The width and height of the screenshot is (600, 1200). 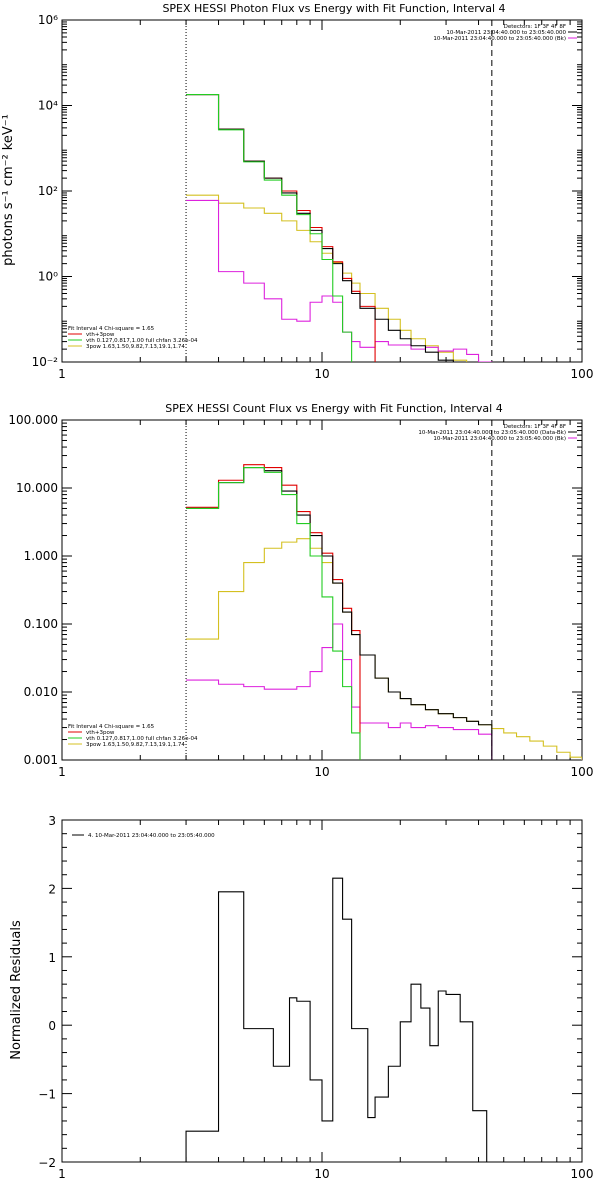 I want to click on residuals-ylabel: Normalized Residuals, so click(x=16, y=990).